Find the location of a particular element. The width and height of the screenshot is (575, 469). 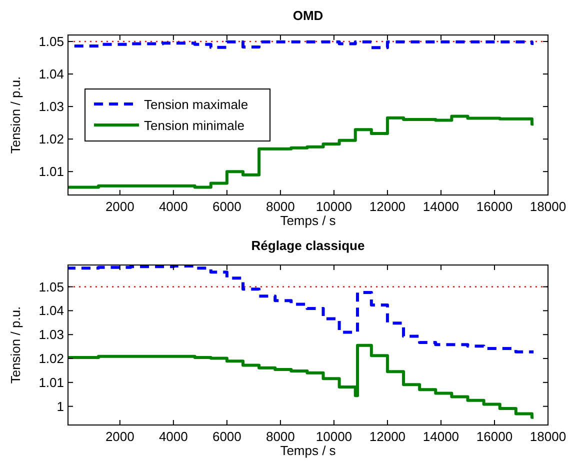

legend-label: Tension maximale is located at coordinates (196, 104).